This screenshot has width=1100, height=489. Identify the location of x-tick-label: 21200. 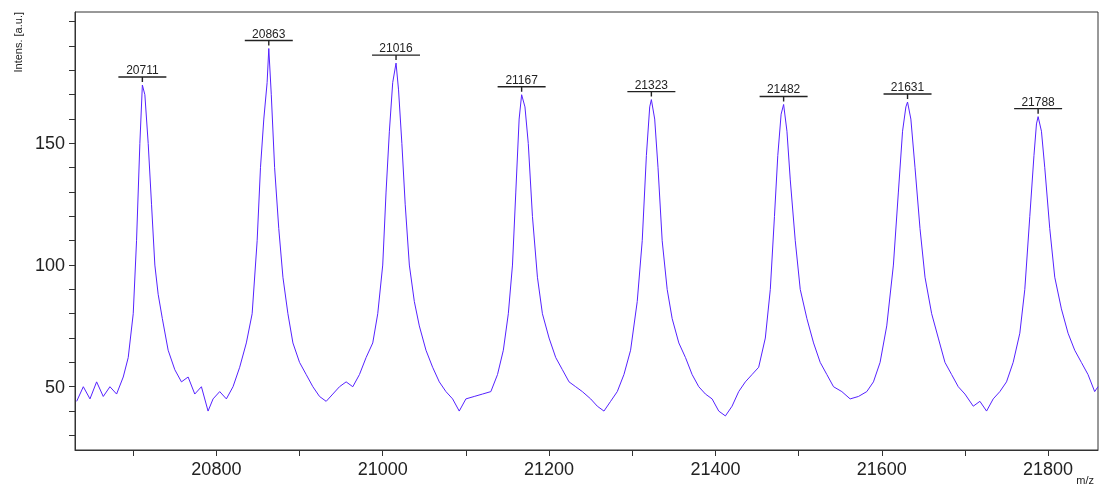
(549, 469).